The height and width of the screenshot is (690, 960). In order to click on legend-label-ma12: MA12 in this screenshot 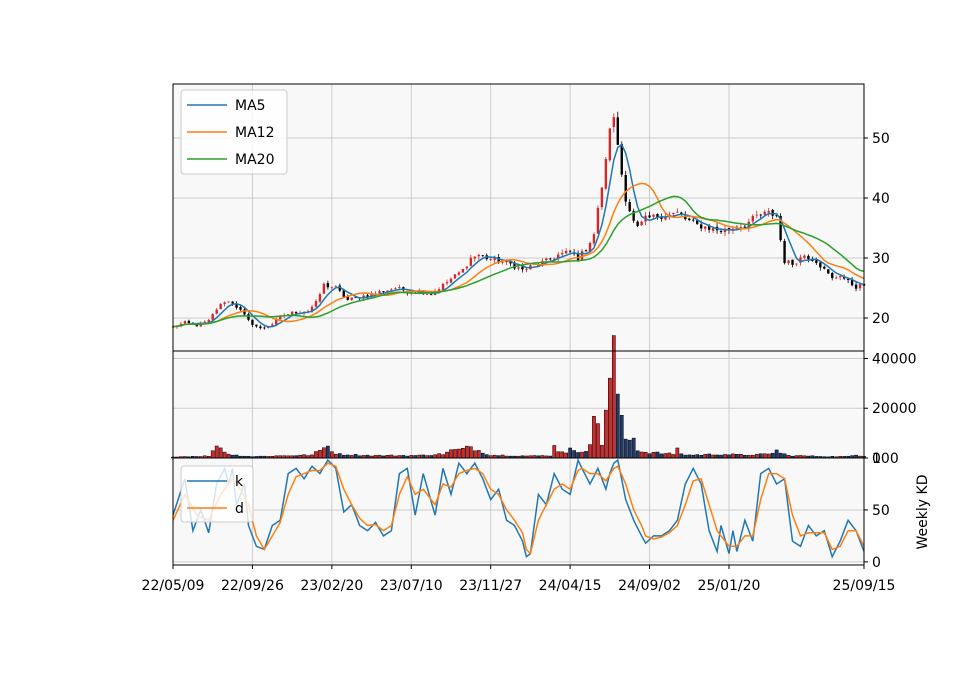, I will do `click(254, 133)`.